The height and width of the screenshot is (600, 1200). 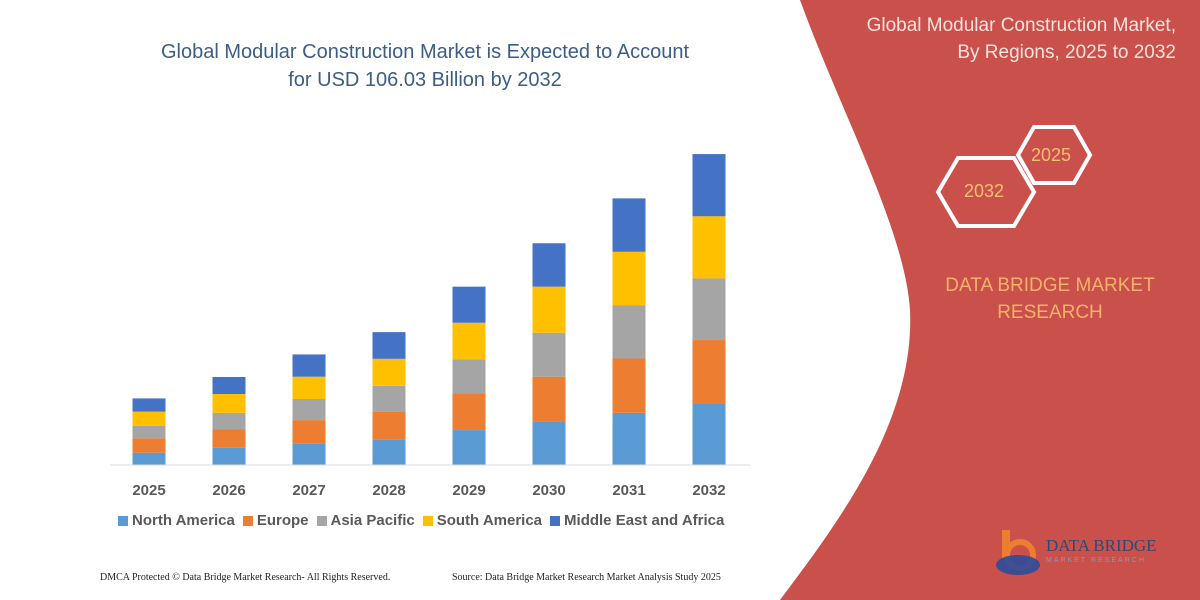 What do you see at coordinates (708, 490) in the screenshot?
I see `x-tick-label: 2032` at bounding box center [708, 490].